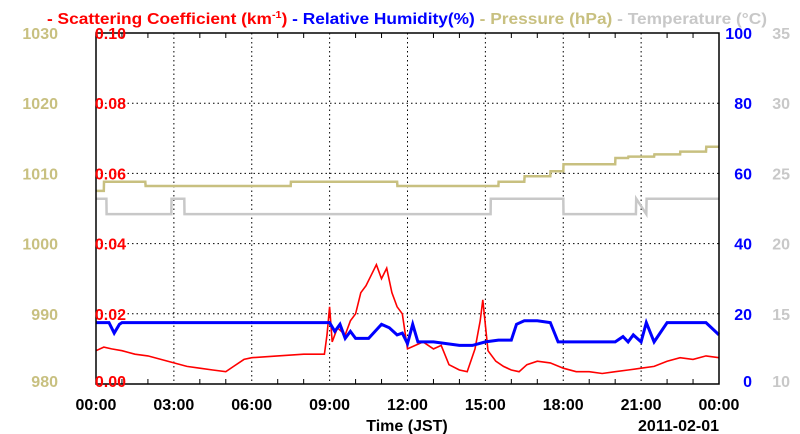  Describe the element at coordinates (678, 426) in the screenshot. I see `date-label: 2011-02-01` at that location.